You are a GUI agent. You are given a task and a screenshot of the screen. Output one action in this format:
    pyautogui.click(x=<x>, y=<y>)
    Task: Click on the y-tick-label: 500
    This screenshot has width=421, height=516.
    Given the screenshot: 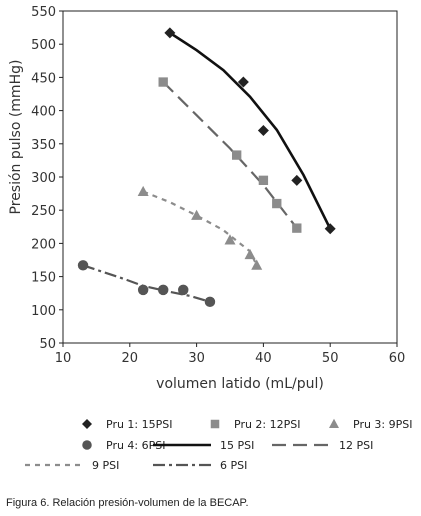 What is the action you would take?
    pyautogui.click(x=43, y=45)
    